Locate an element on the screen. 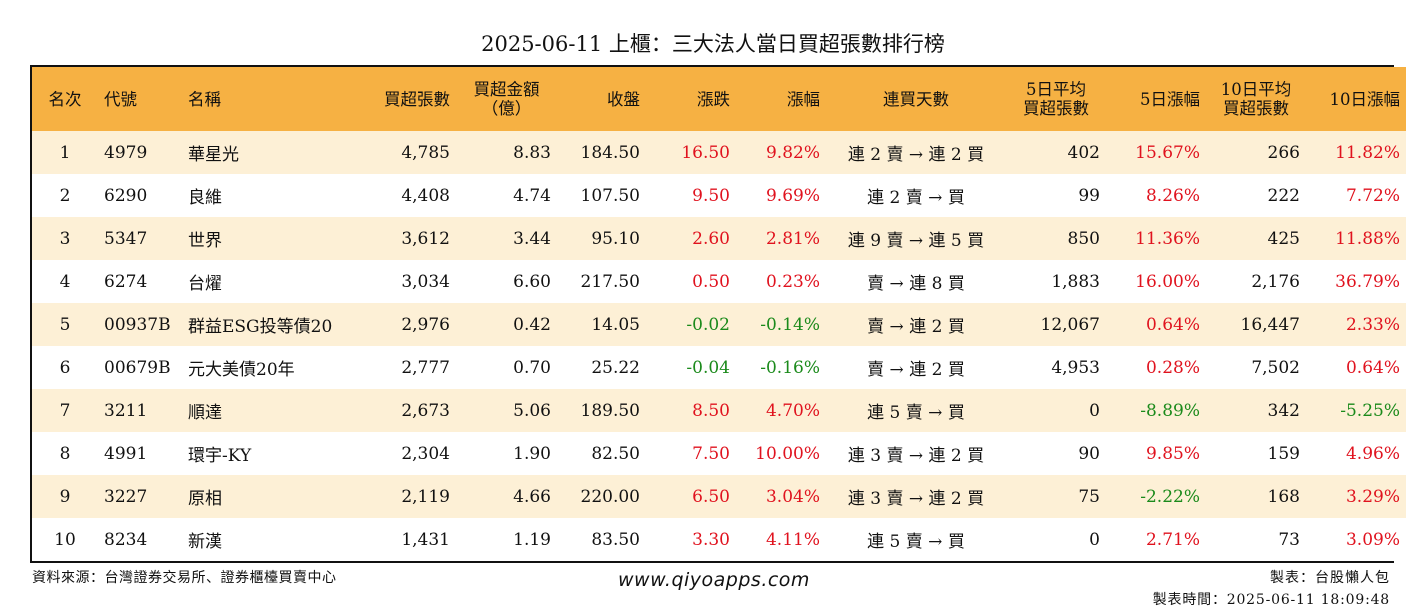 The width and height of the screenshot is (1426, 612). header-pct10: 10日漲幅 is located at coordinates (1365, 99).